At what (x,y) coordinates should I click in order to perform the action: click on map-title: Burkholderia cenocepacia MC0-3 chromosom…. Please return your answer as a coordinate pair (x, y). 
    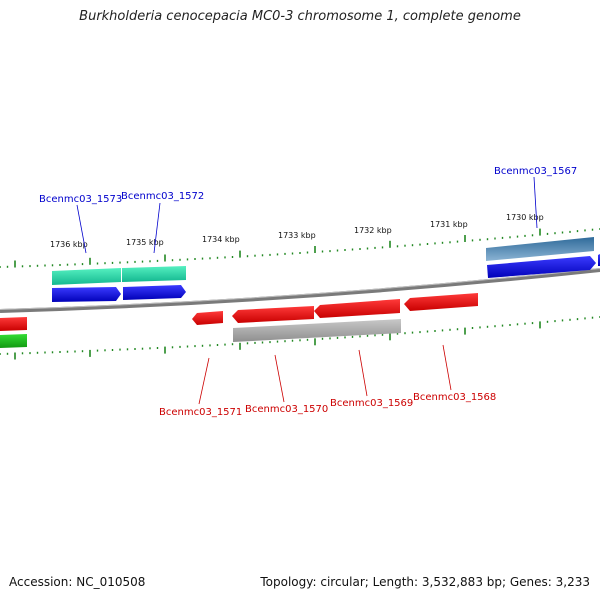
    Looking at the image, I should click on (300, 16).